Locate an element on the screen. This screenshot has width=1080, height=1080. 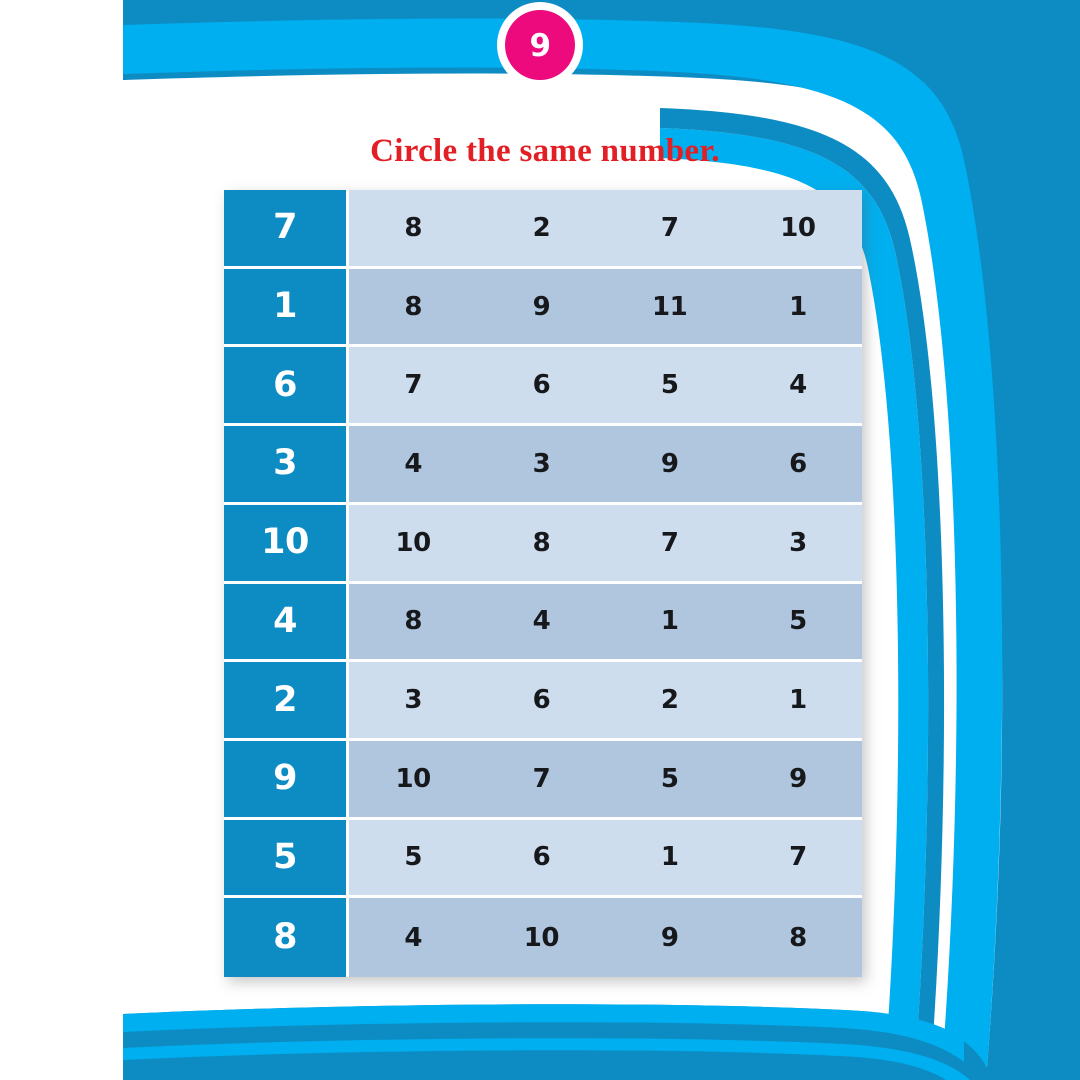
bottom-band-bright-stripe is located at coordinates (543, 1033).